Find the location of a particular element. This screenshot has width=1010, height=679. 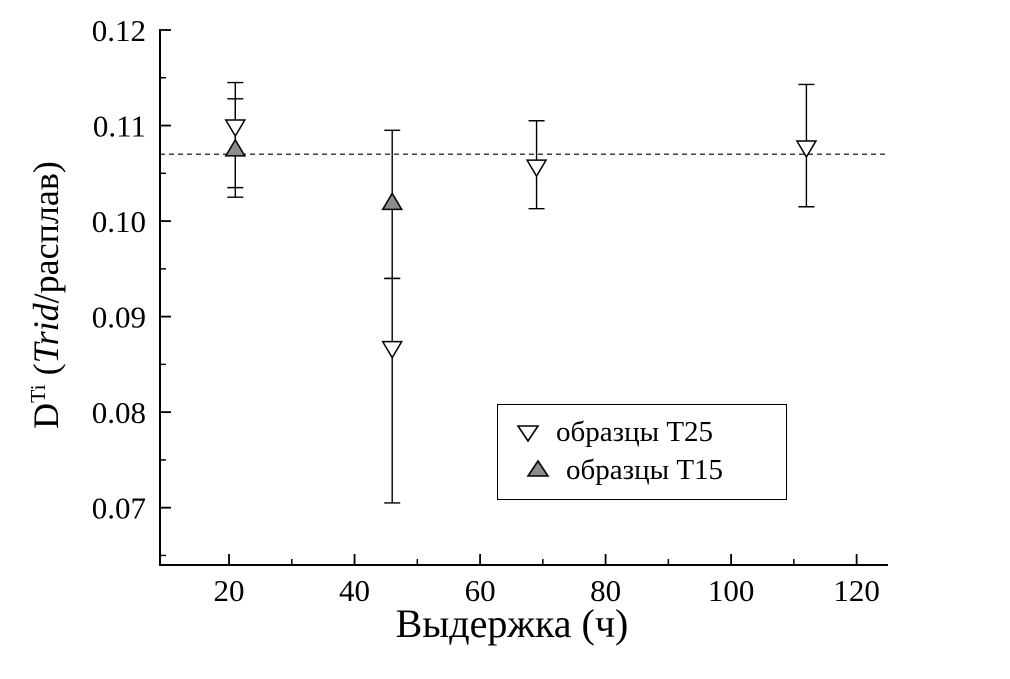

y-tick-label: 0.09 is located at coordinates (119, 317).